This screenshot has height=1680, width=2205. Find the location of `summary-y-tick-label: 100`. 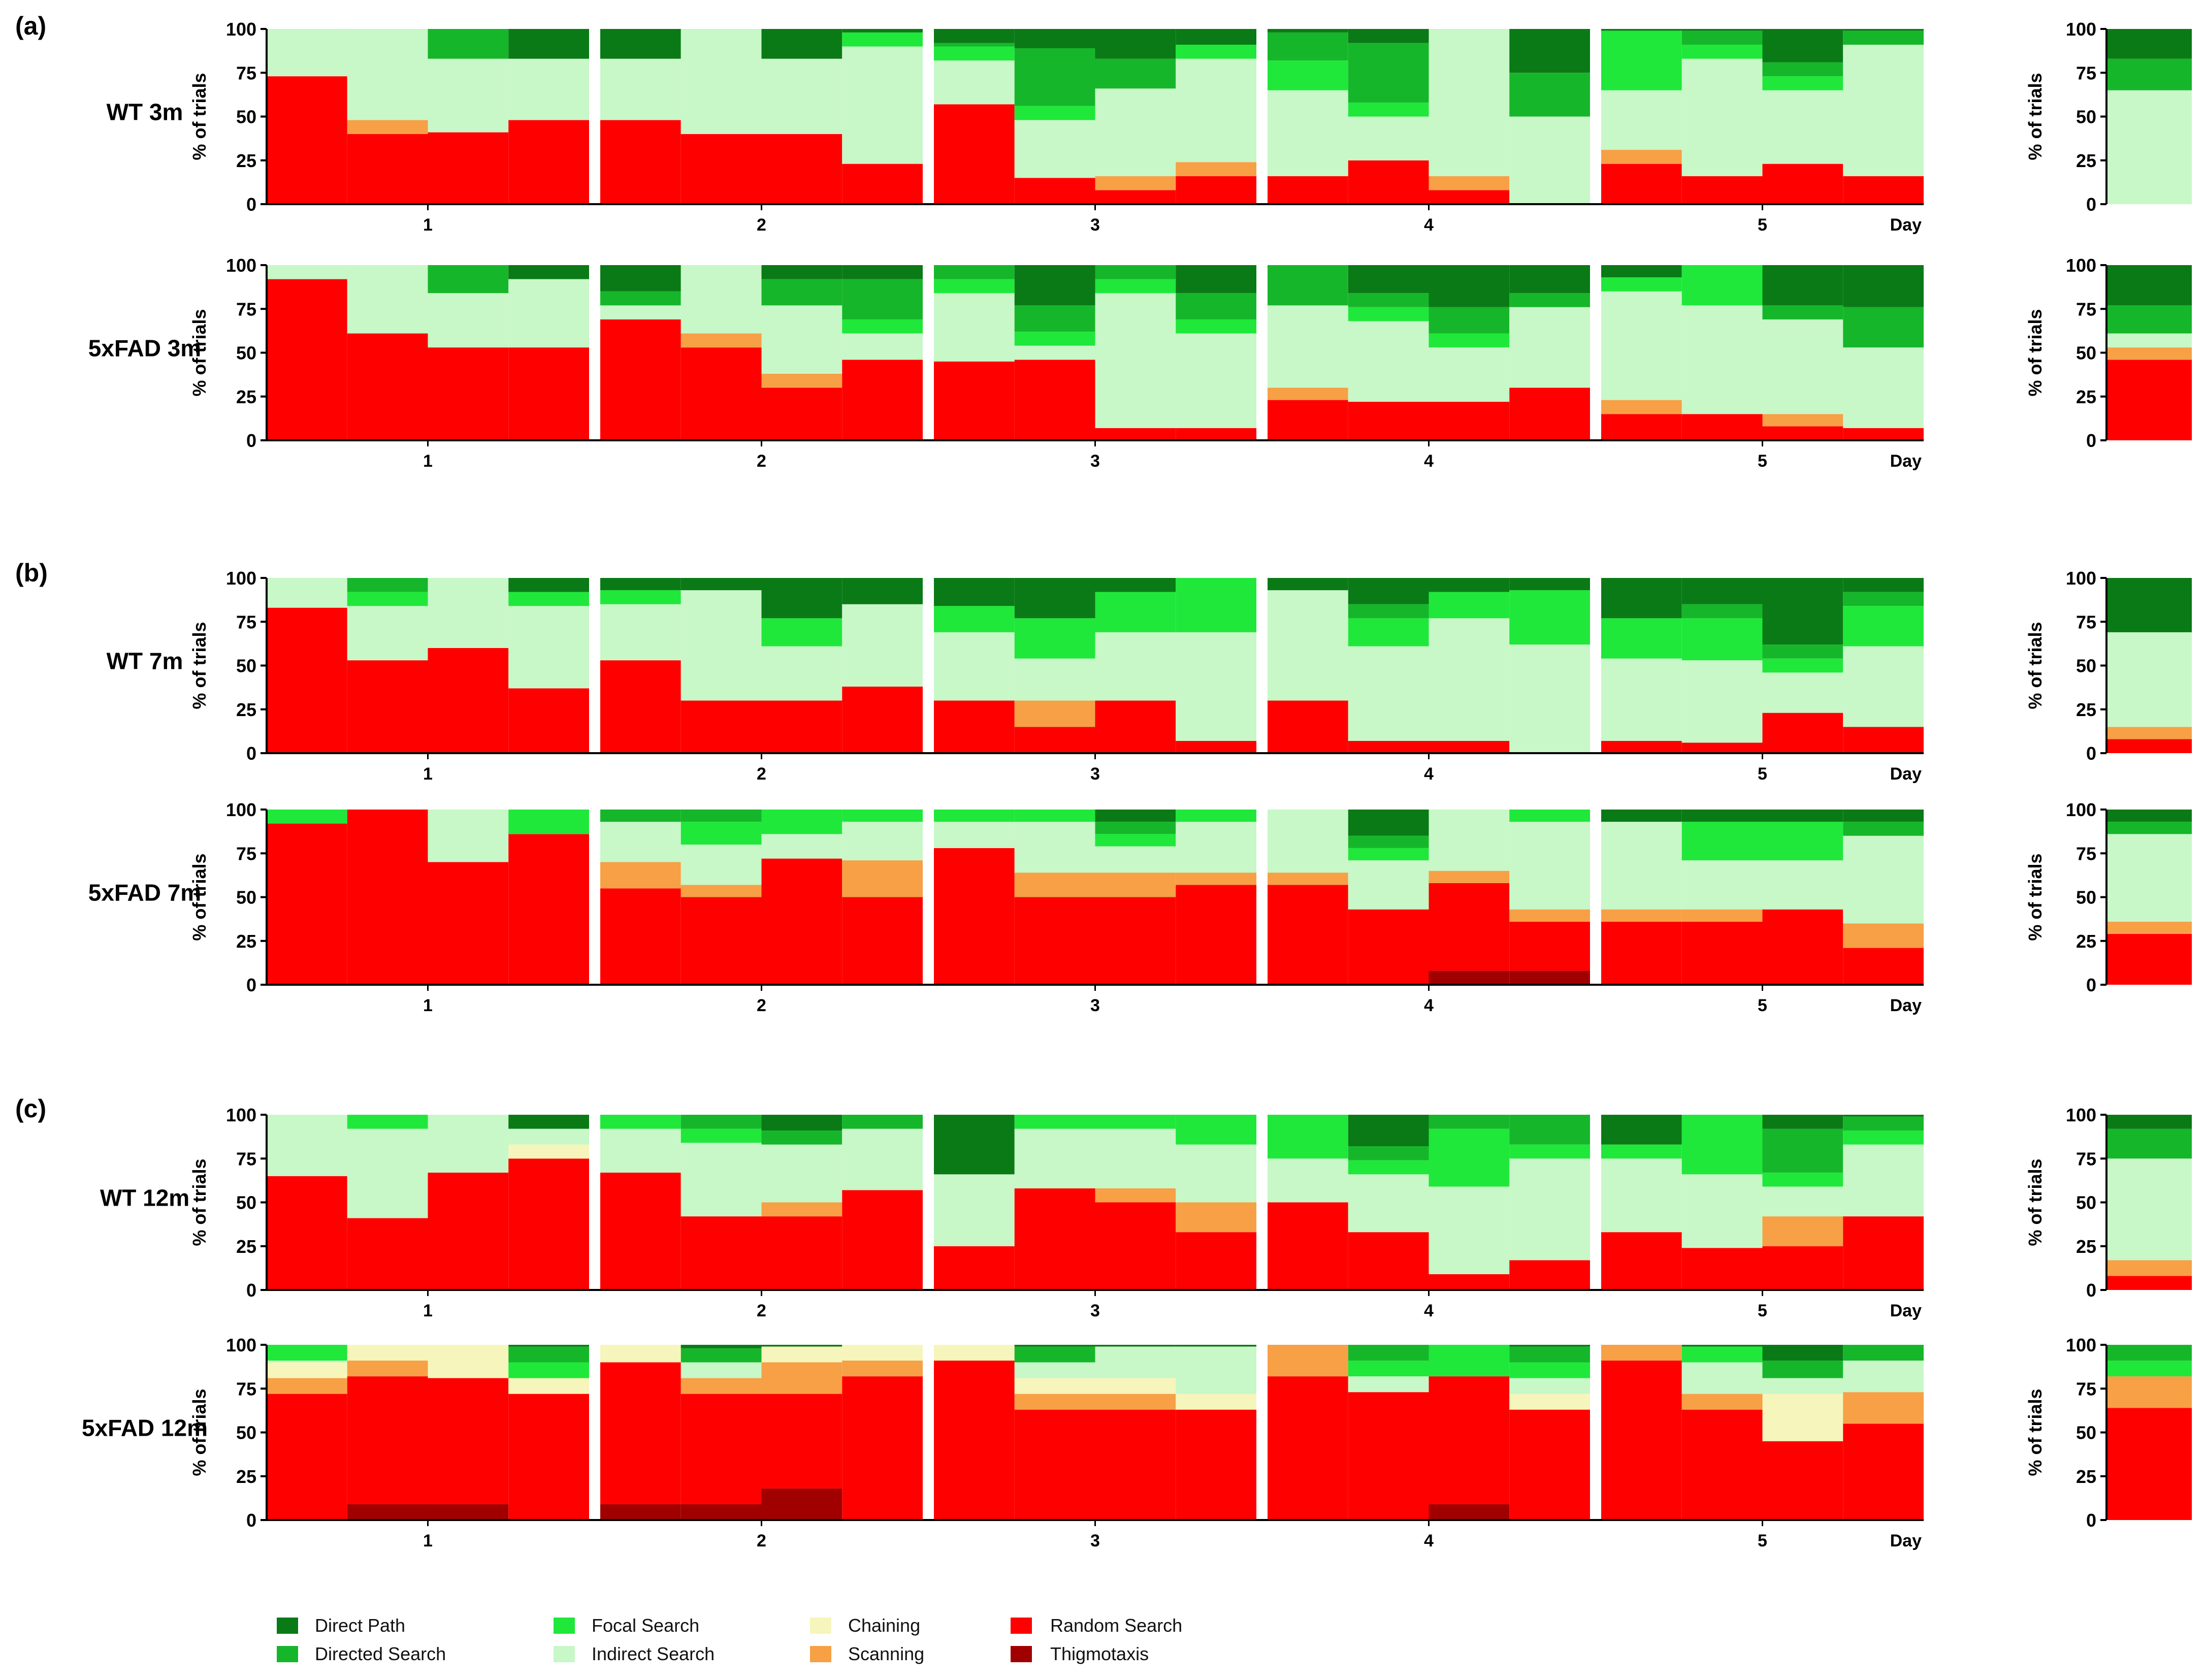

summary-y-tick-label: 100 is located at coordinates (2081, 265).